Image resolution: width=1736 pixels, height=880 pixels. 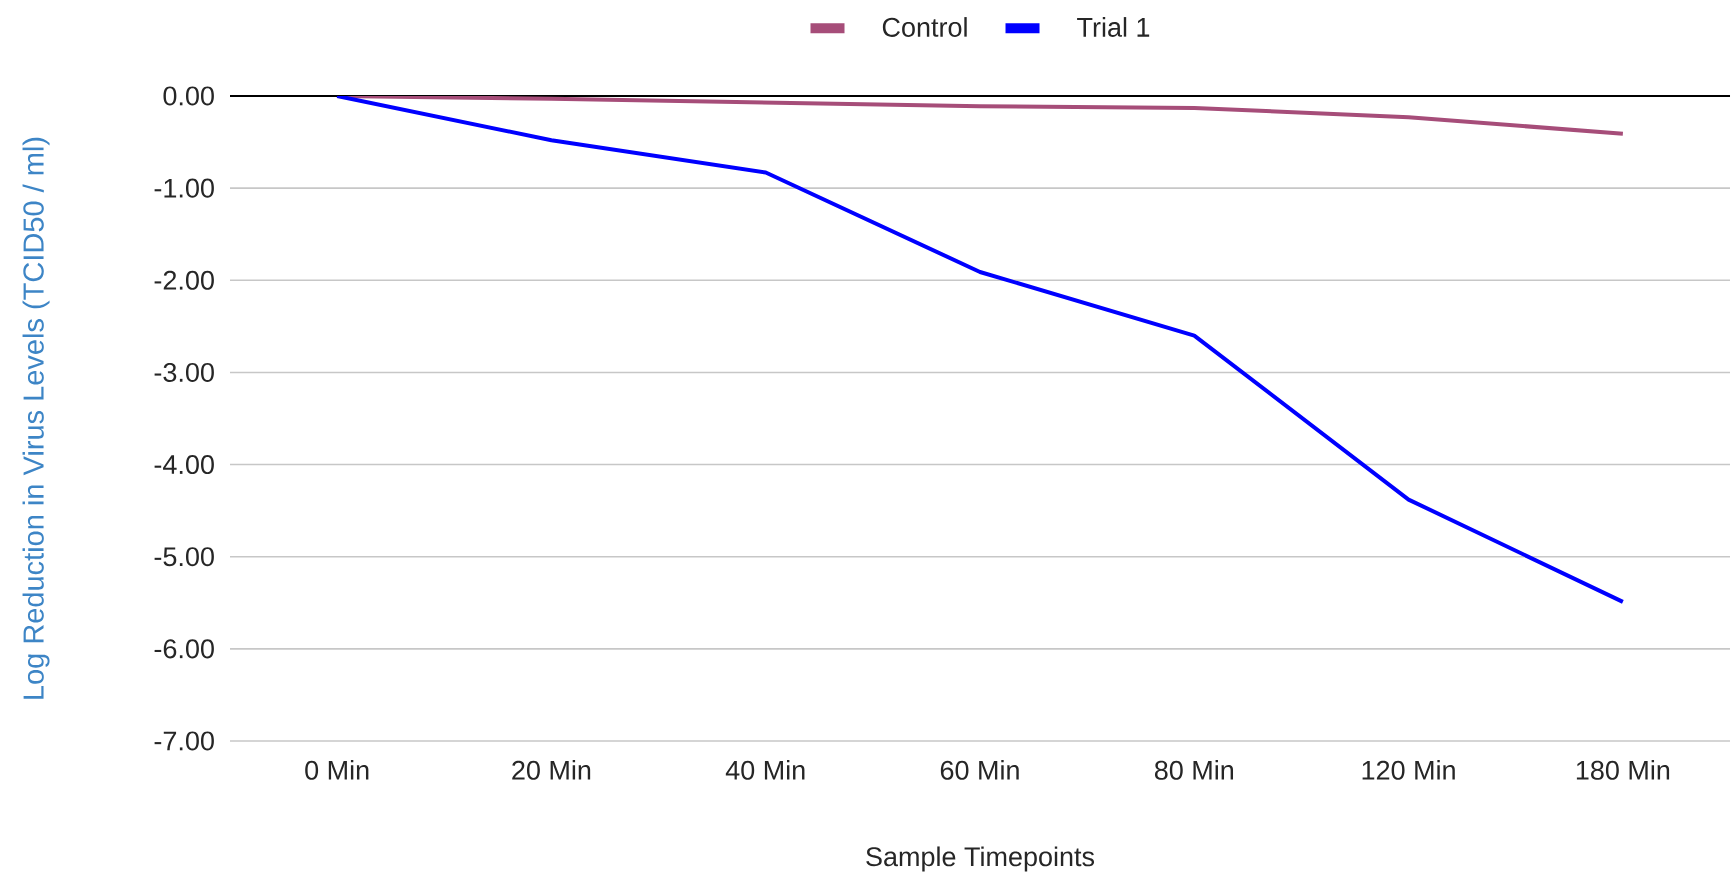 What do you see at coordinates (184, 741) in the screenshot?
I see `y-tick-label: -7.00` at bounding box center [184, 741].